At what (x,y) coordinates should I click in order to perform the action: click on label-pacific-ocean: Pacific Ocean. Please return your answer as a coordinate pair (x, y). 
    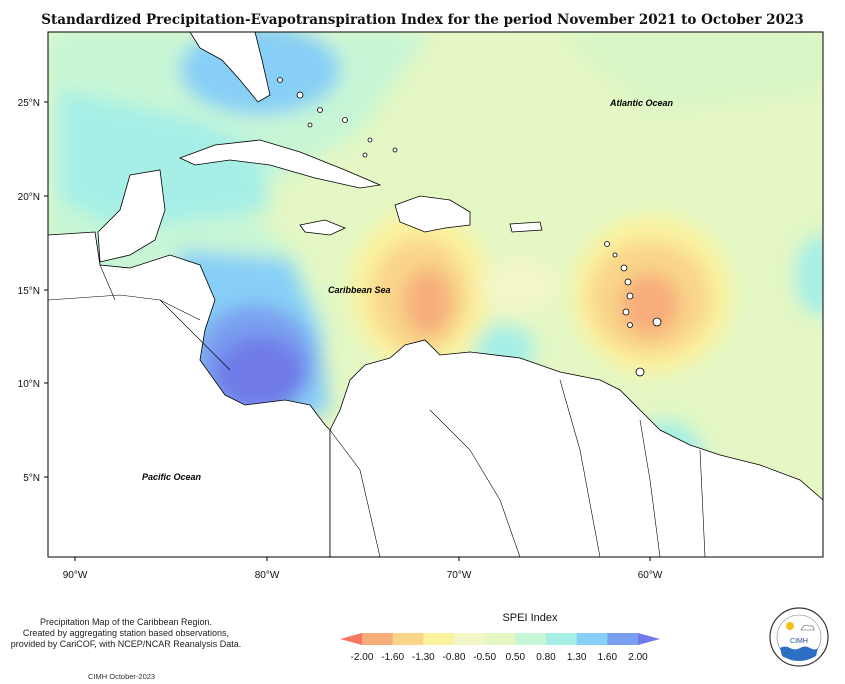
    Looking at the image, I should click on (172, 477).